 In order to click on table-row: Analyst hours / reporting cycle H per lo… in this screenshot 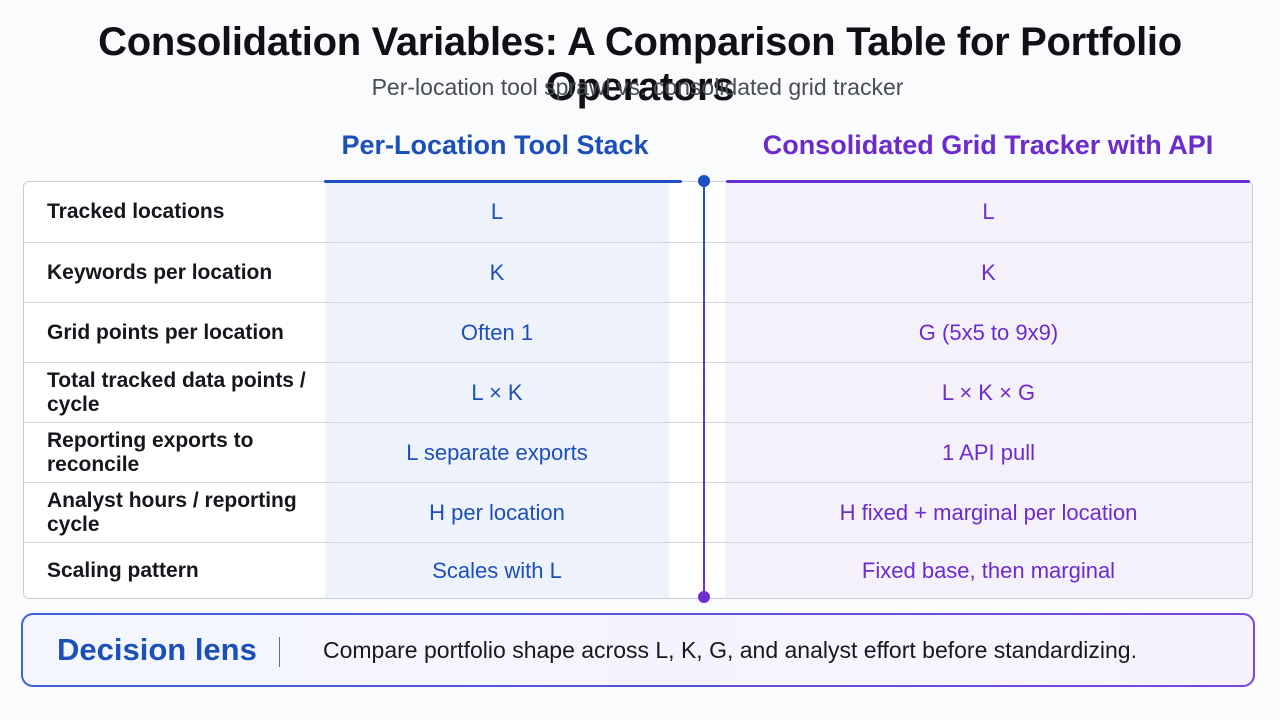, I will do `click(638, 513)`.